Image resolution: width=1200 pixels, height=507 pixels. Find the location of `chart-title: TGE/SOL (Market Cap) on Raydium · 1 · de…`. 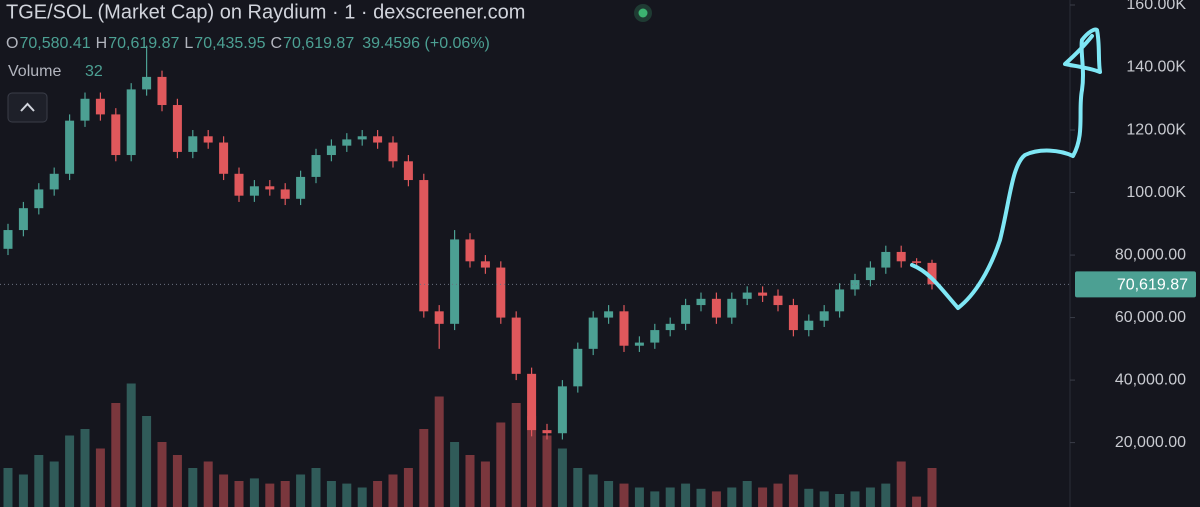

chart-title: TGE/SOL (Market Cap) on Raydium · 1 · de… is located at coordinates (265, 12).